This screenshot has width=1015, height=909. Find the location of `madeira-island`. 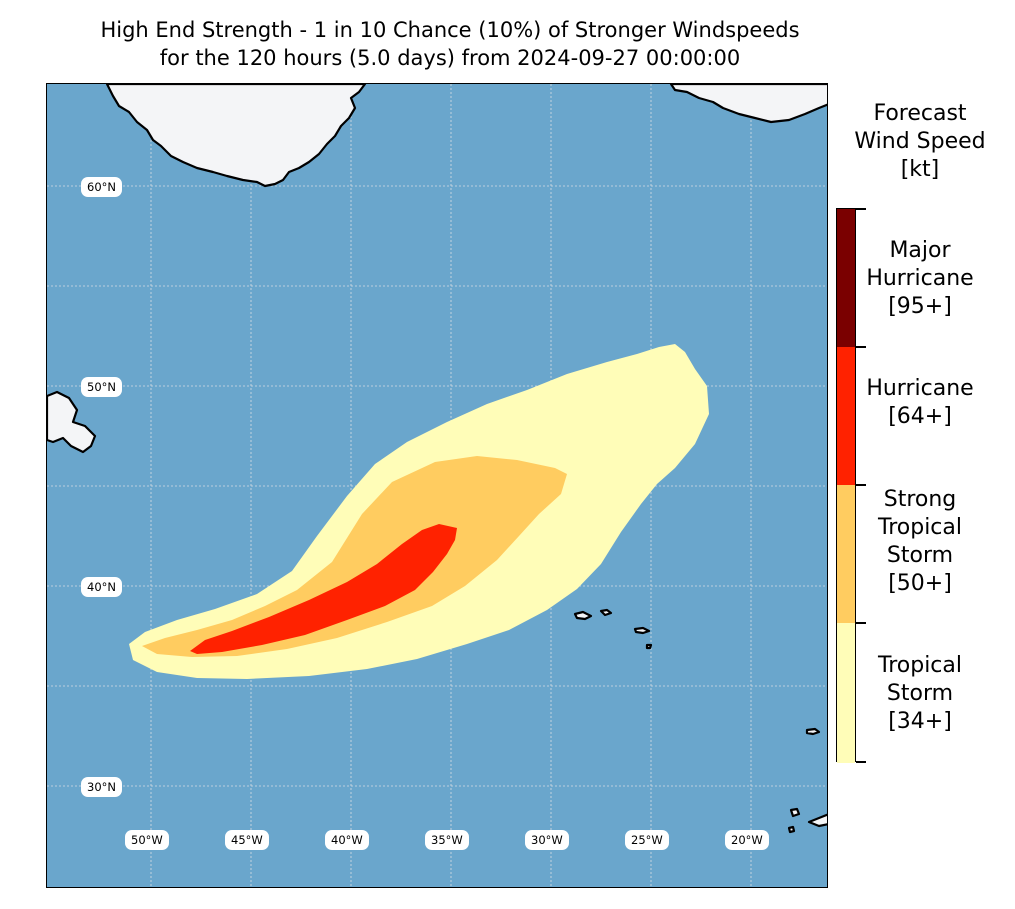

madeira-island is located at coordinates (813, 731).